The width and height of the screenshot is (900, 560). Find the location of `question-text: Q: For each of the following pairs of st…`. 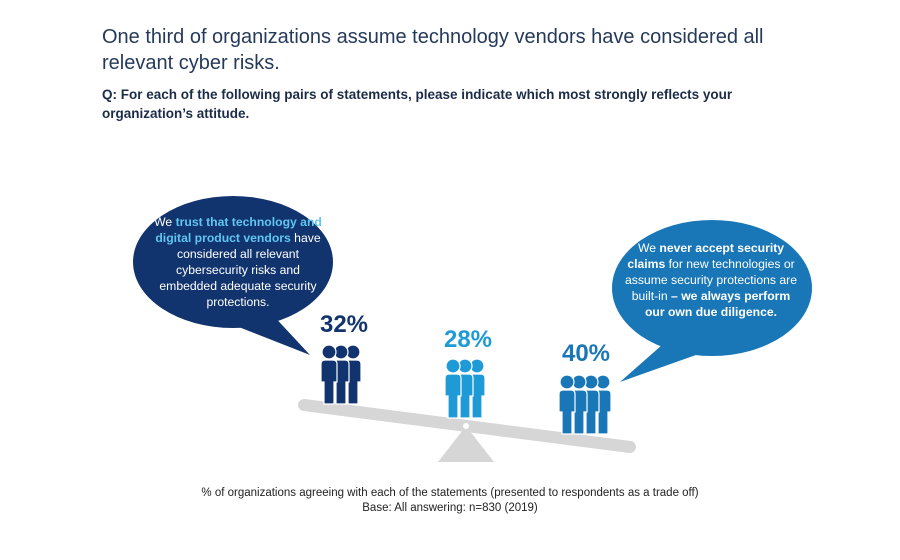

question-text: Q: For each of the following pairs of st… is located at coordinates (417, 104).